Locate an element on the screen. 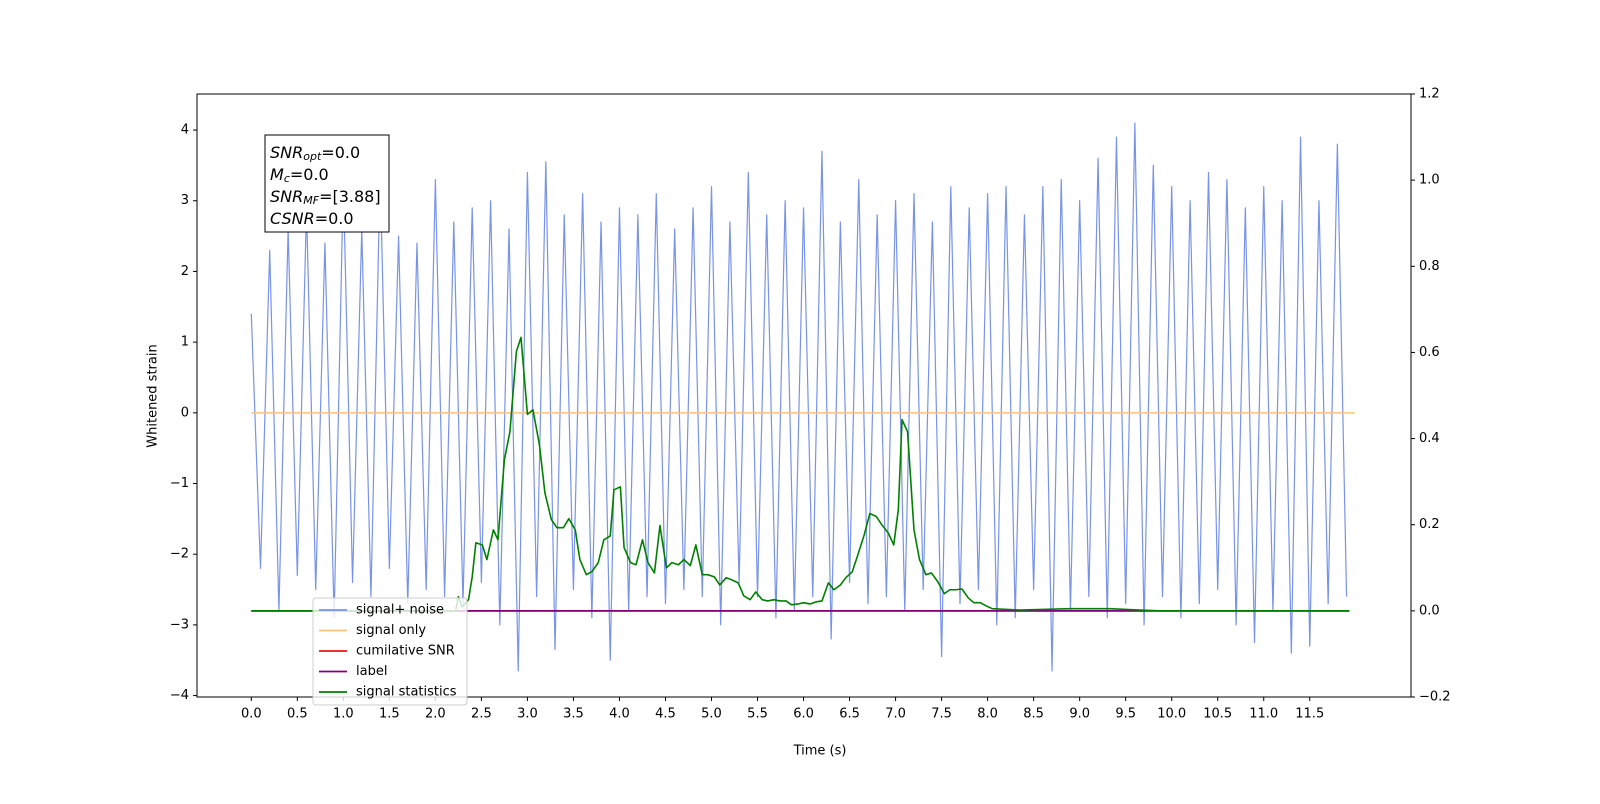 The width and height of the screenshot is (1600, 804). legend-box is located at coordinates (390, 651).